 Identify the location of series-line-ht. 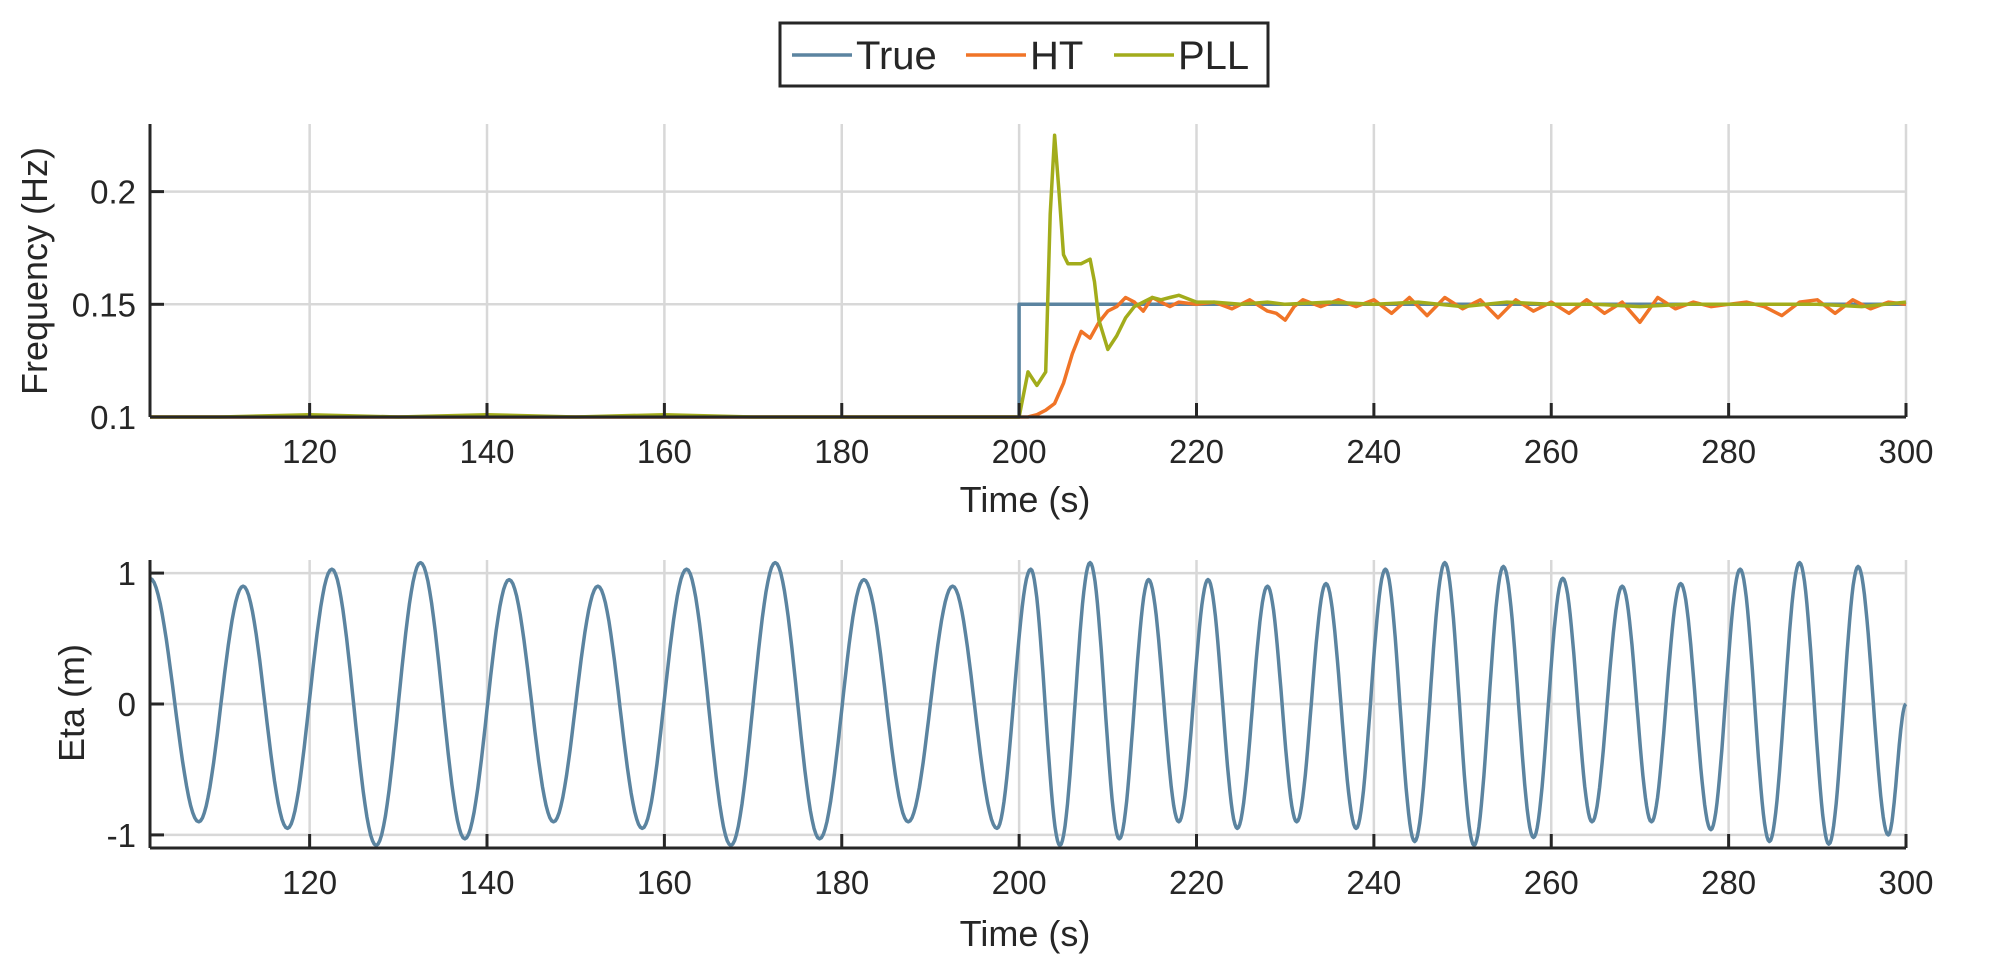
(1028, 357).